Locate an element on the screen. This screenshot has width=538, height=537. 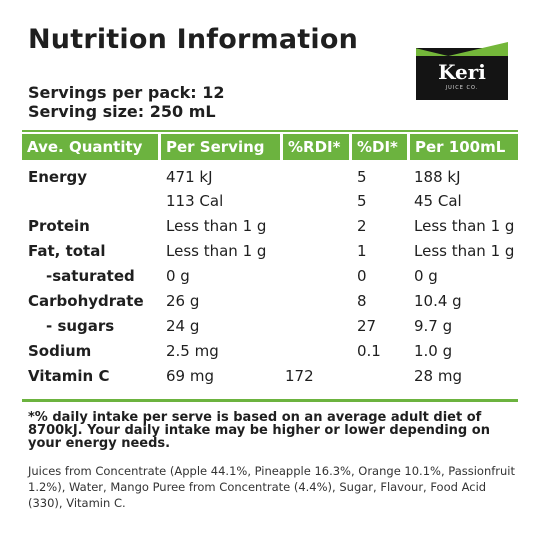
row-label: Sodium is located at coordinates (60, 351).